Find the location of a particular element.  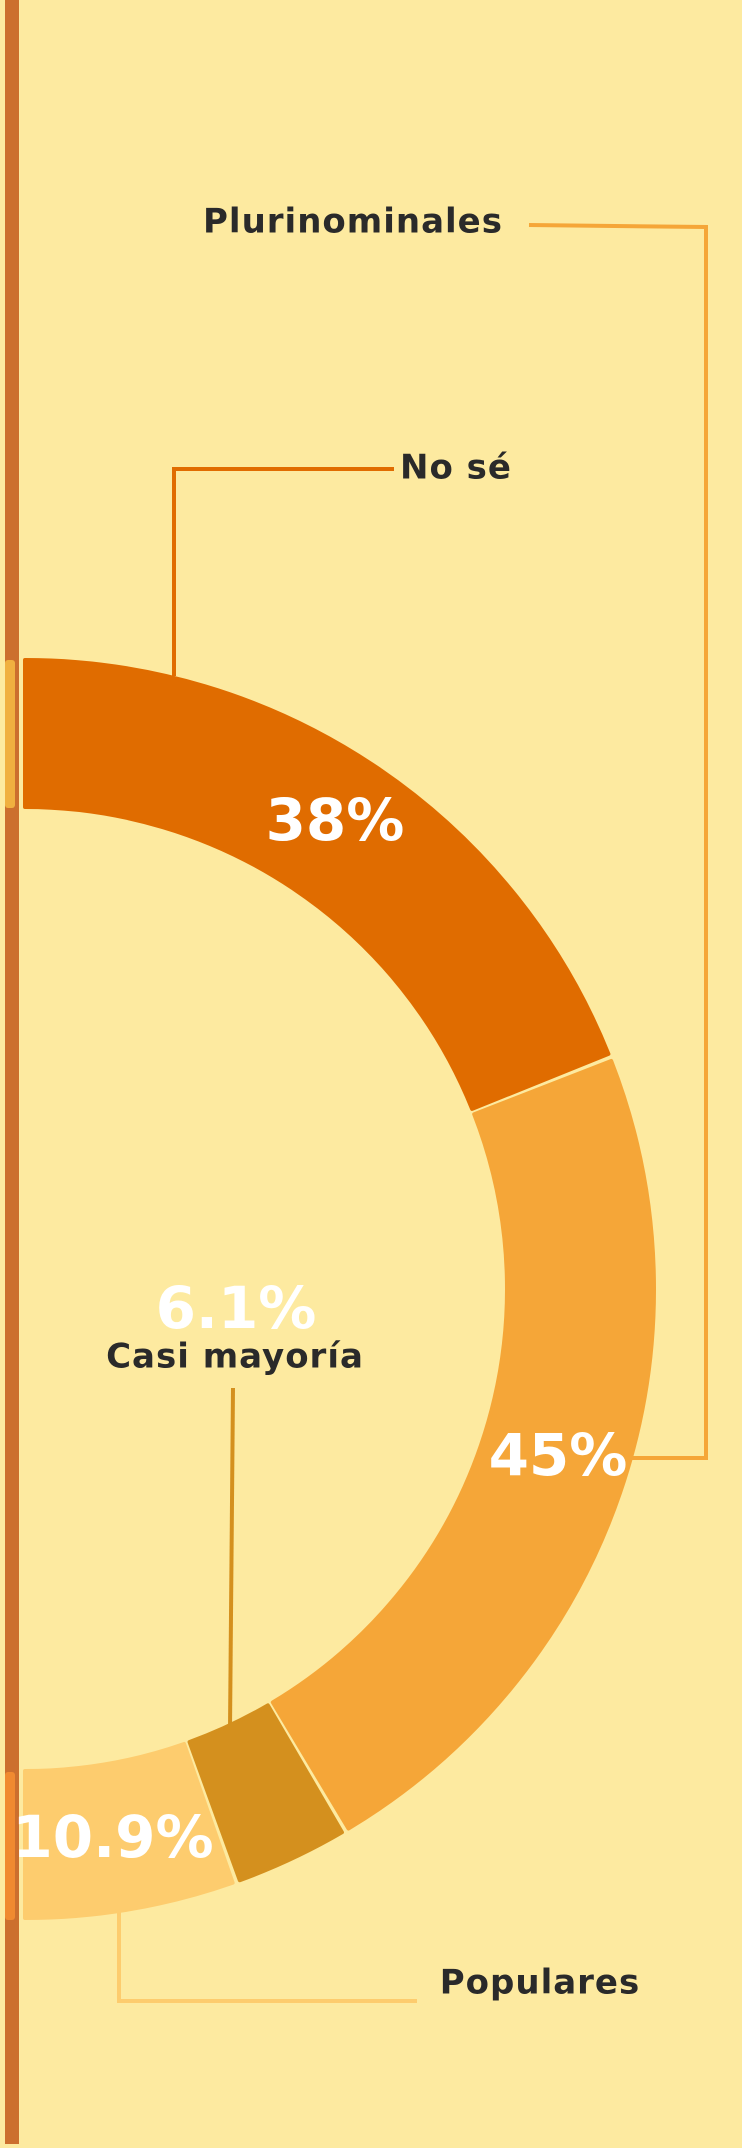

category-label: Plurinominales is located at coordinates (353, 222).